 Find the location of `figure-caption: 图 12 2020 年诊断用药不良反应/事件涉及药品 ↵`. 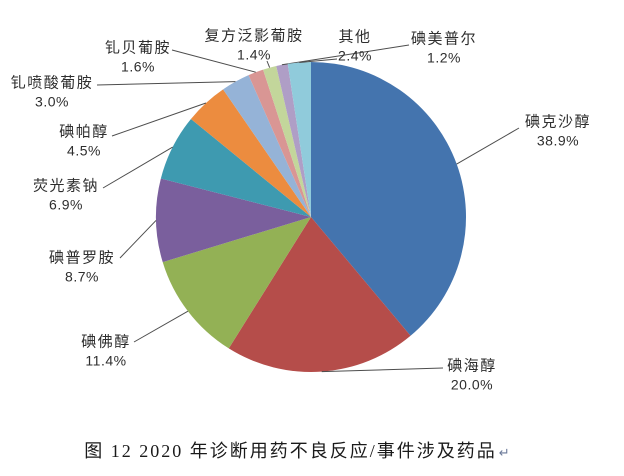

figure-caption: 图 12 2020 年诊断用药不良反应/事件涉及药品 ↵ is located at coordinates (297, 450).